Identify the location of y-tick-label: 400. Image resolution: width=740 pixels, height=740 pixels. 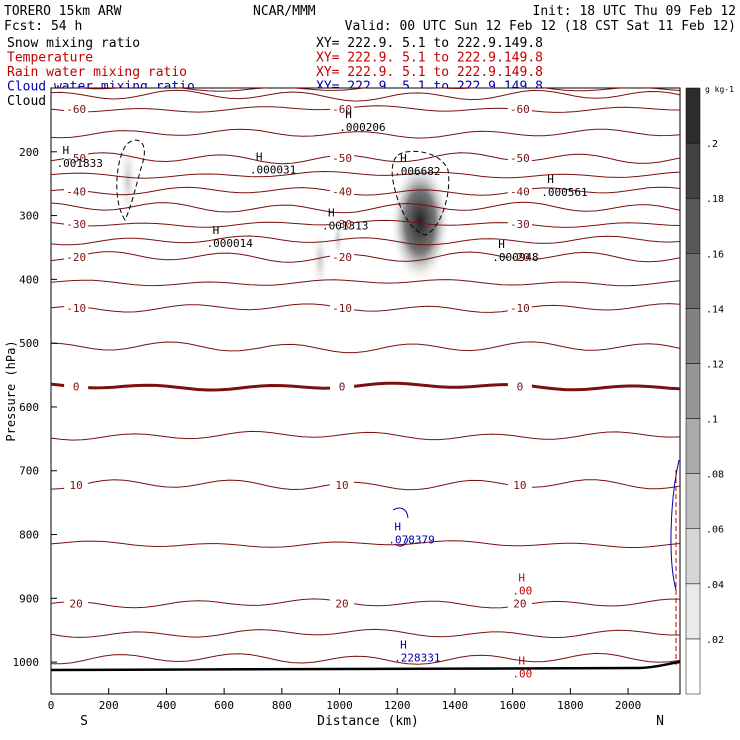
(29, 279).